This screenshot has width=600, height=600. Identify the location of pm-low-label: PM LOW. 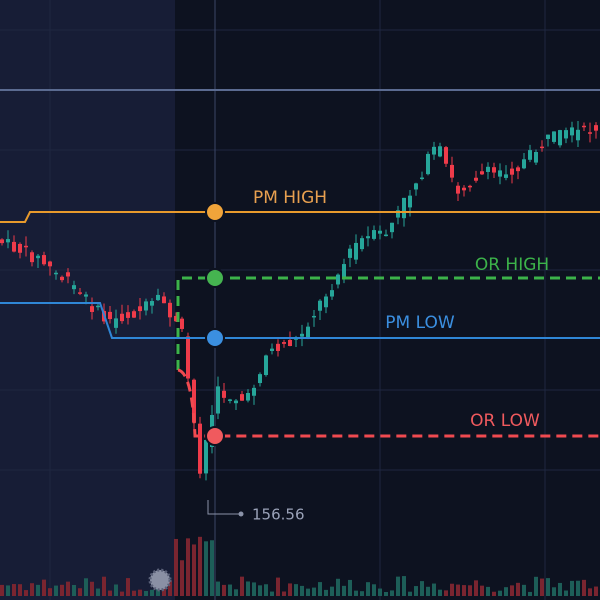
(420, 323).